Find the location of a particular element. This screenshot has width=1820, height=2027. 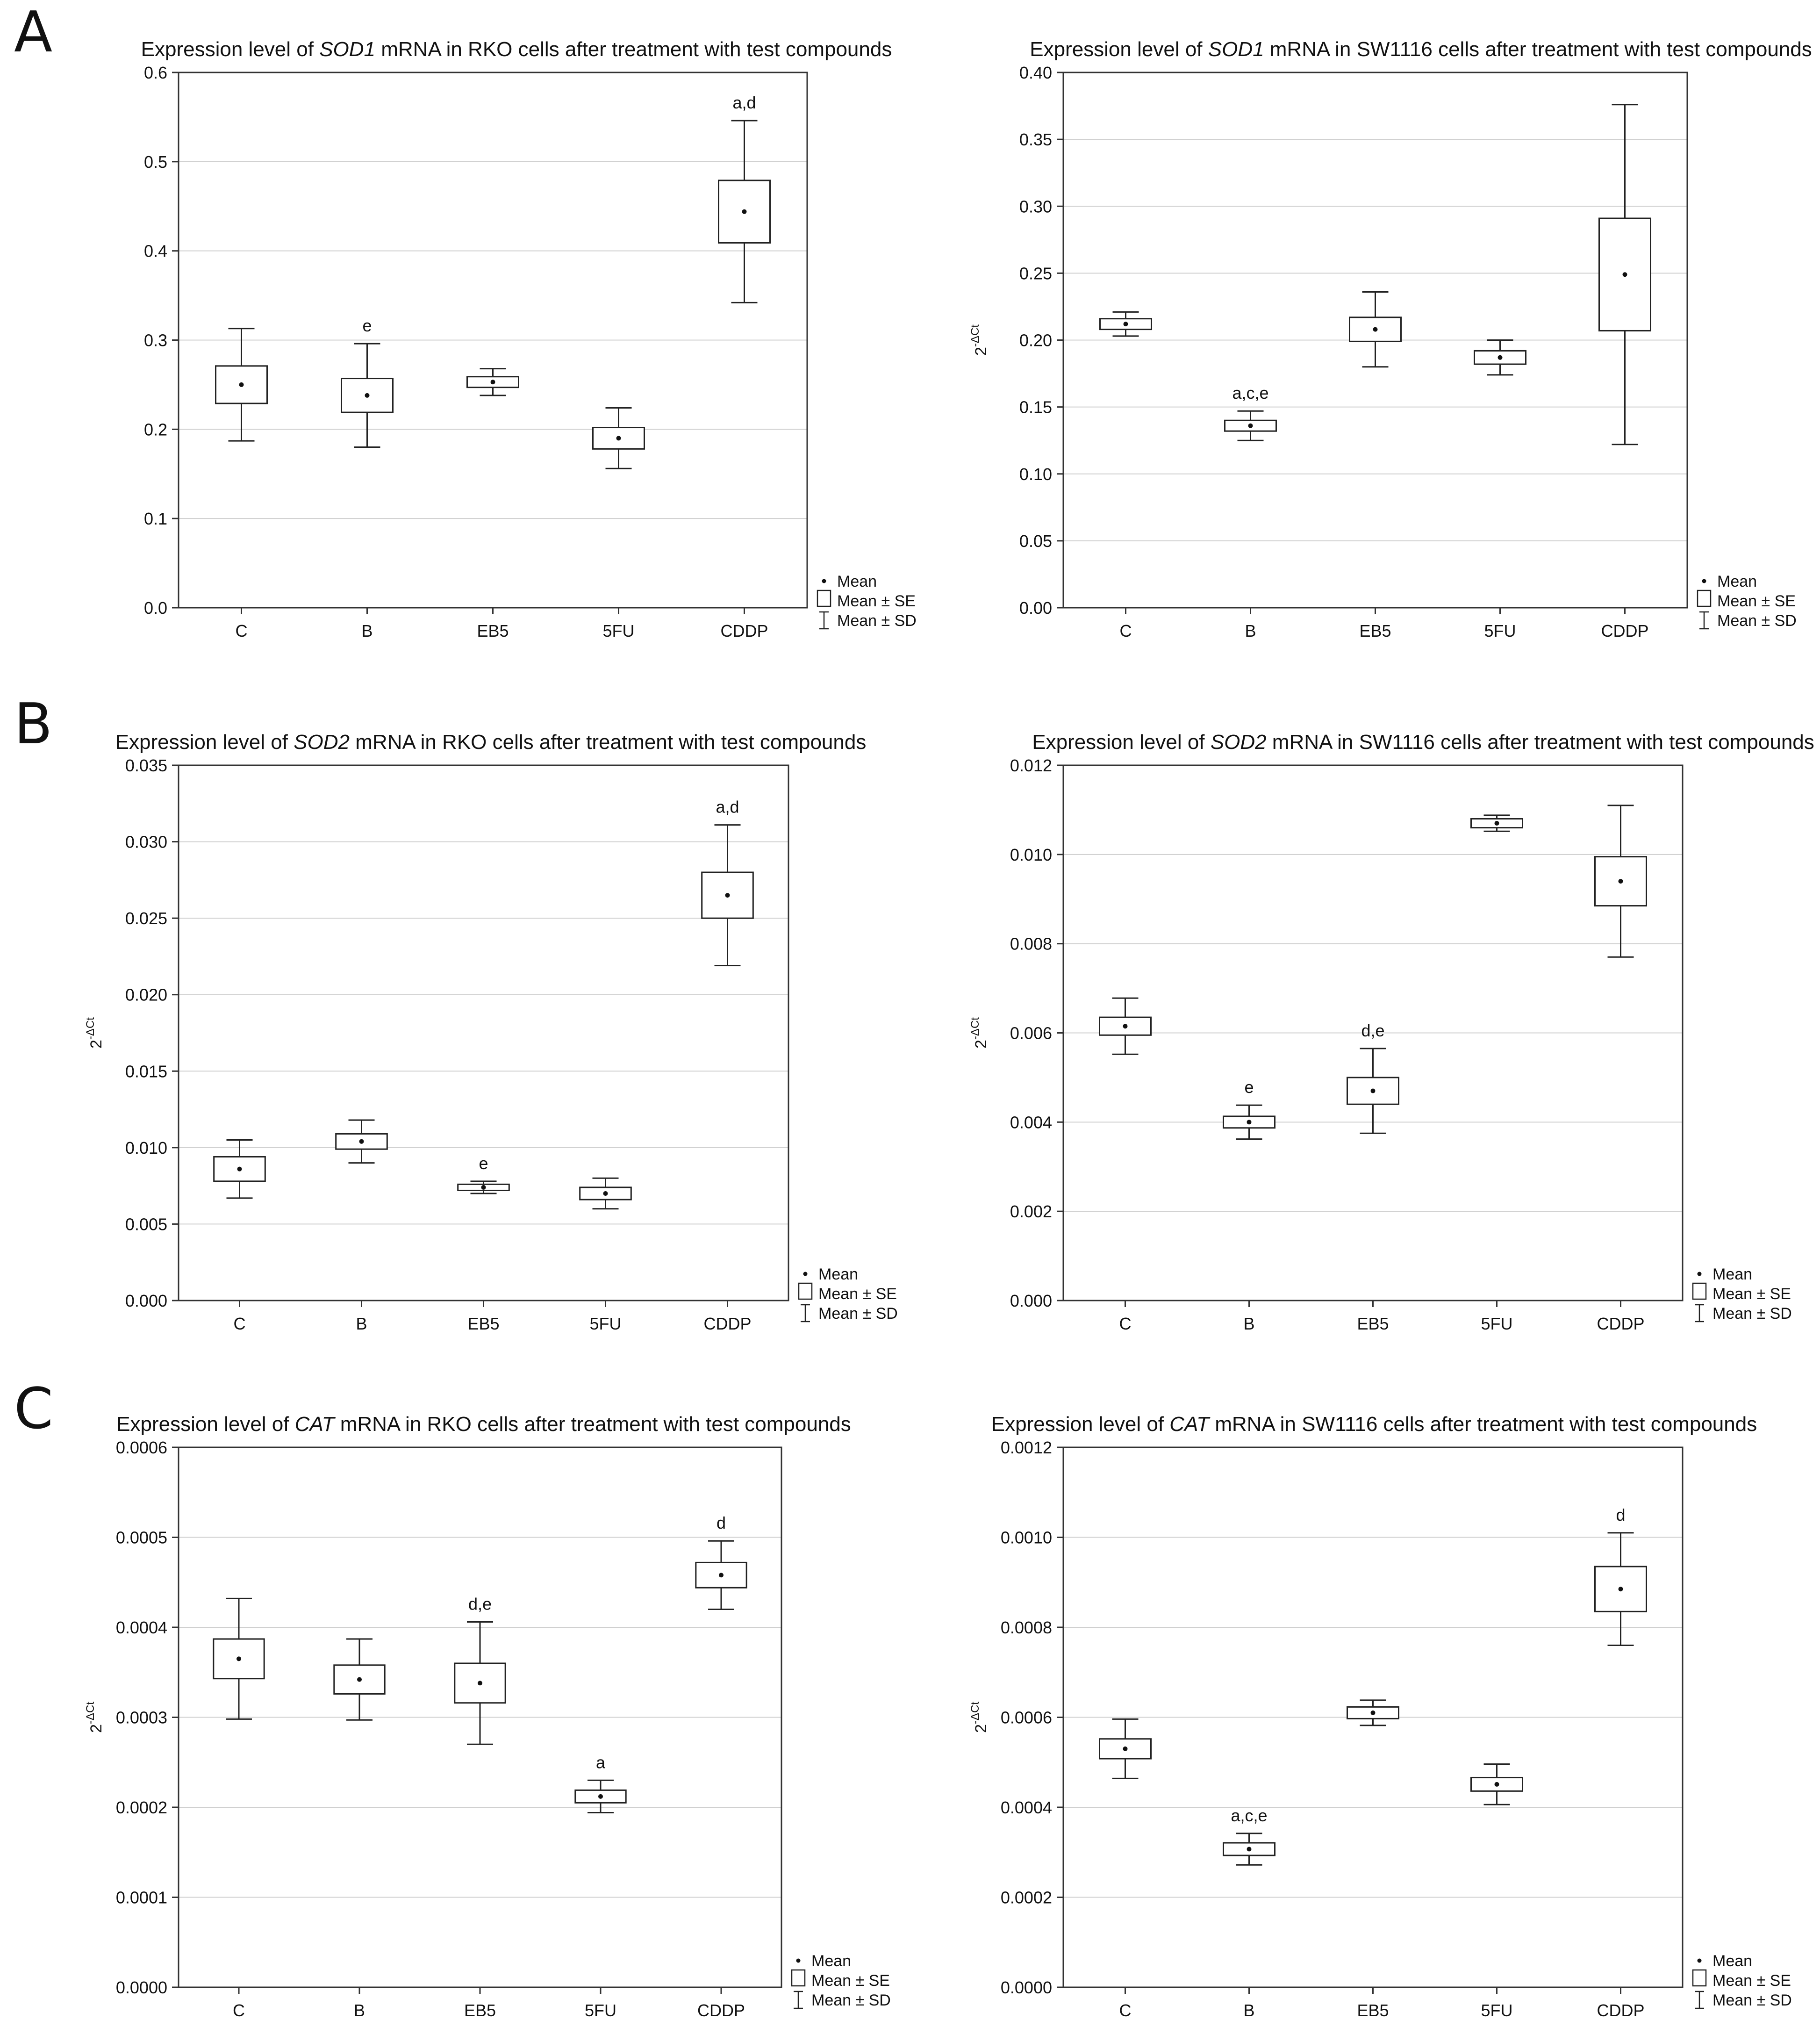

y-tick-label: 0.030 is located at coordinates (146, 842).